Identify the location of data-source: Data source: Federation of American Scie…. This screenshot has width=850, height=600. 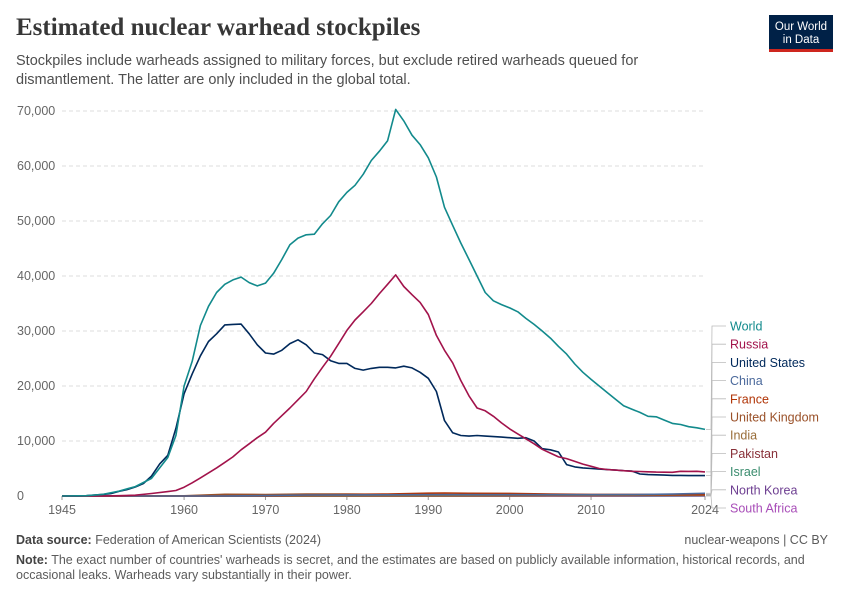
(168, 540).